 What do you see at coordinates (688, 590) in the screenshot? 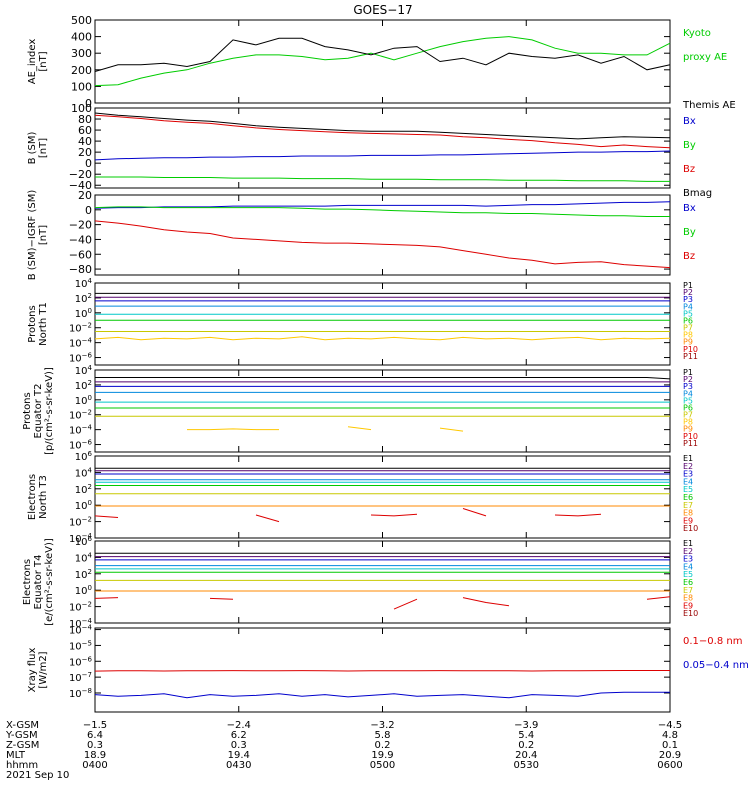
I see `legend-label: E7` at bounding box center [688, 590].